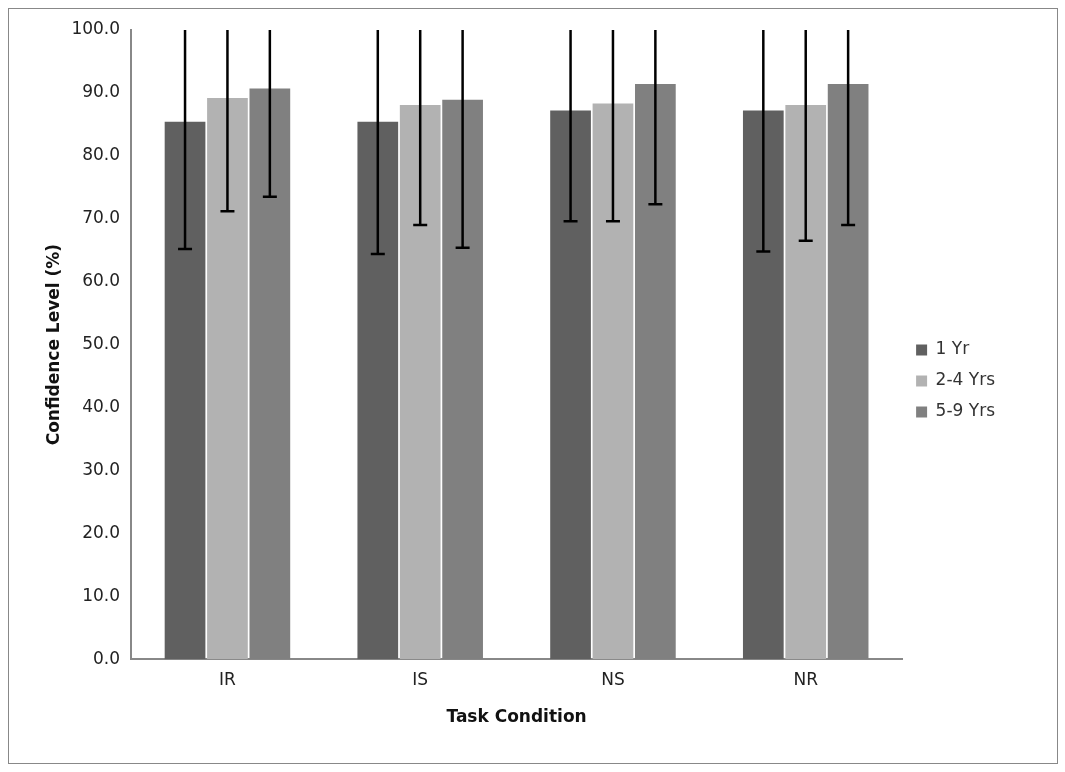  Describe the element at coordinates (101, 531) in the screenshot. I see `y-tick-label: 20.0` at that location.